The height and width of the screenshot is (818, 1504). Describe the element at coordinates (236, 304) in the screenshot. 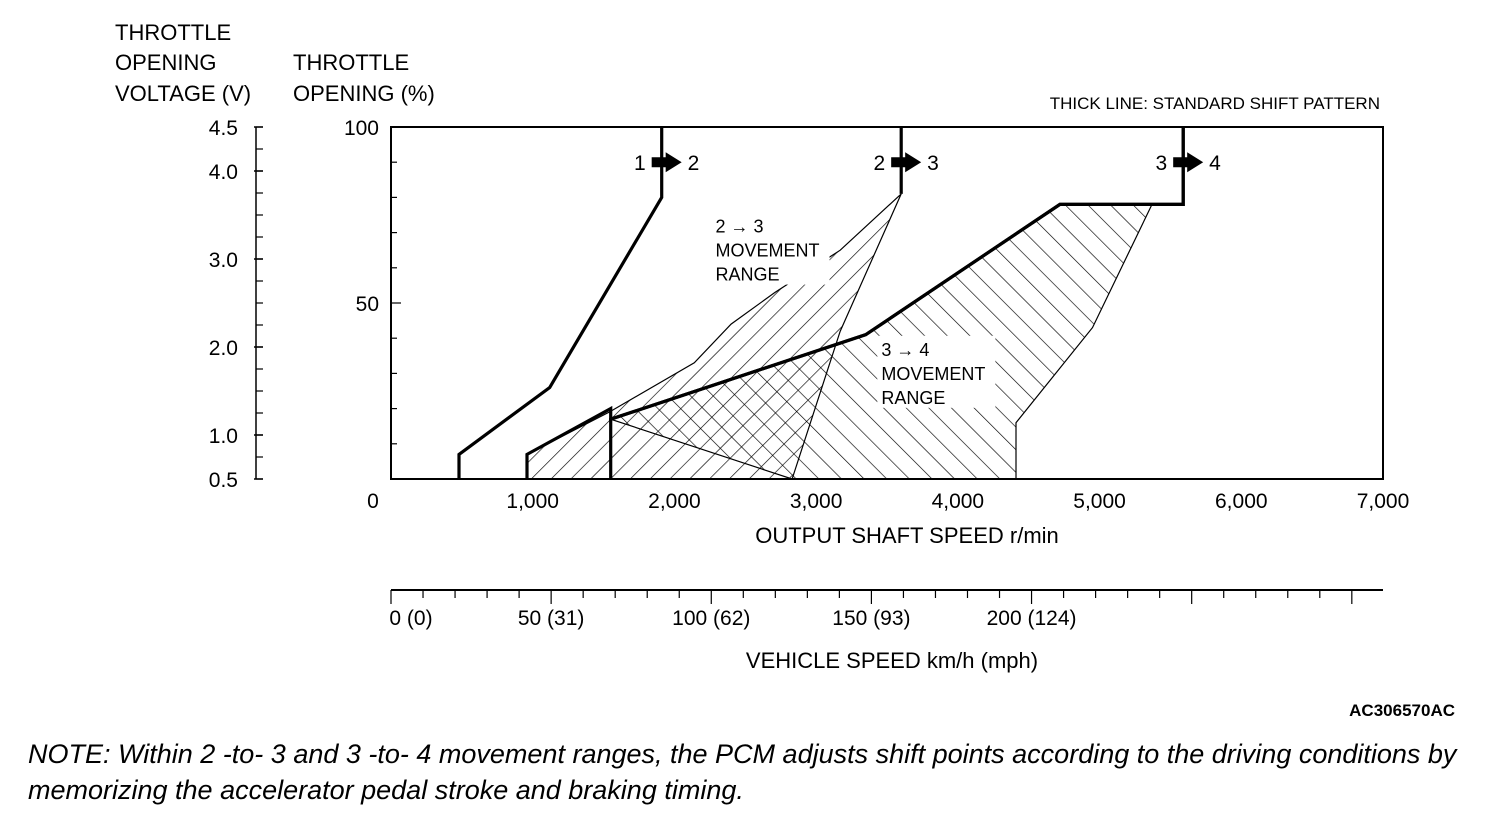

I see `throttle-voltage-axis: 0.5 1.0 2.0 3.0 4.0 4.5` at that location.